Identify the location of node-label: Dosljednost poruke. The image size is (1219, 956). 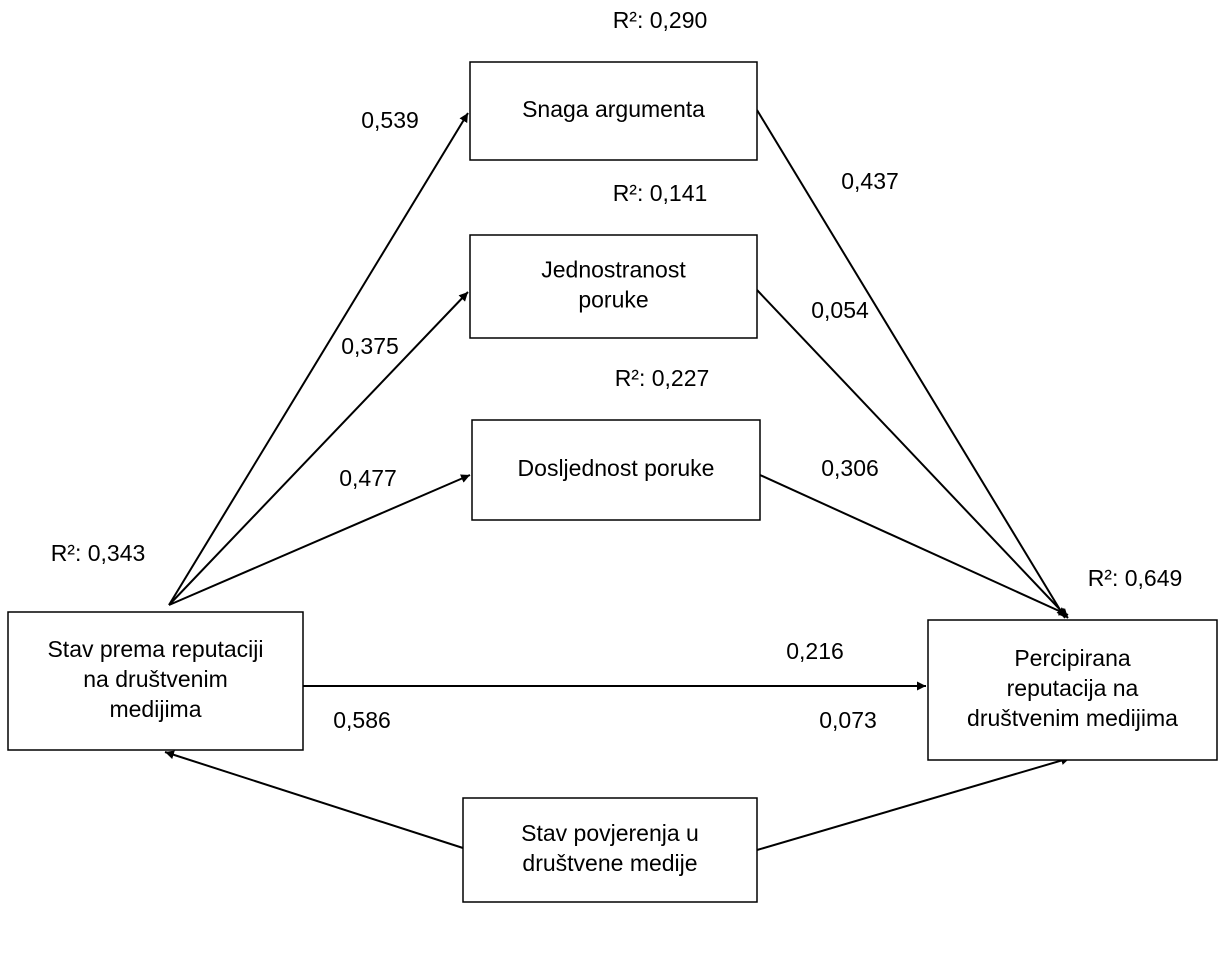
(616, 468).